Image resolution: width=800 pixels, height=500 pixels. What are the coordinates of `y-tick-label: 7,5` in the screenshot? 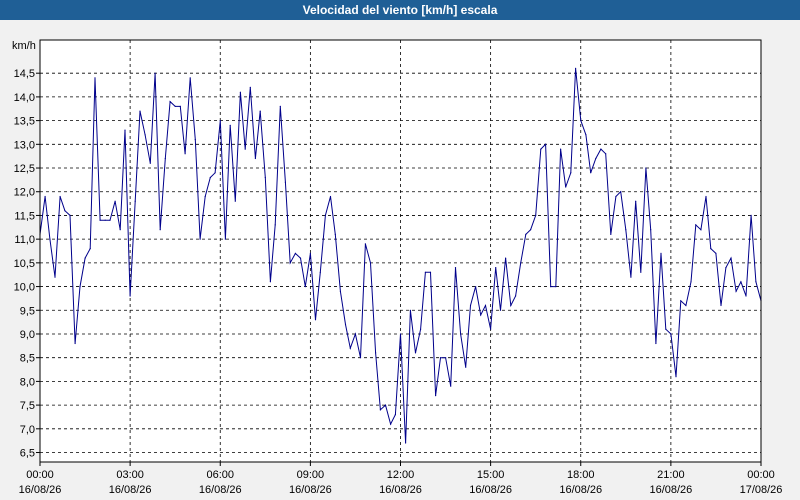 It's located at (27, 406).